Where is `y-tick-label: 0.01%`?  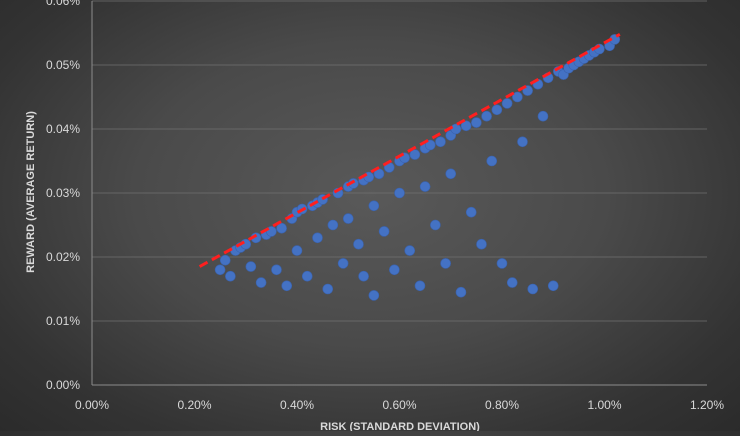 y-tick-label: 0.01% is located at coordinates (63, 321).